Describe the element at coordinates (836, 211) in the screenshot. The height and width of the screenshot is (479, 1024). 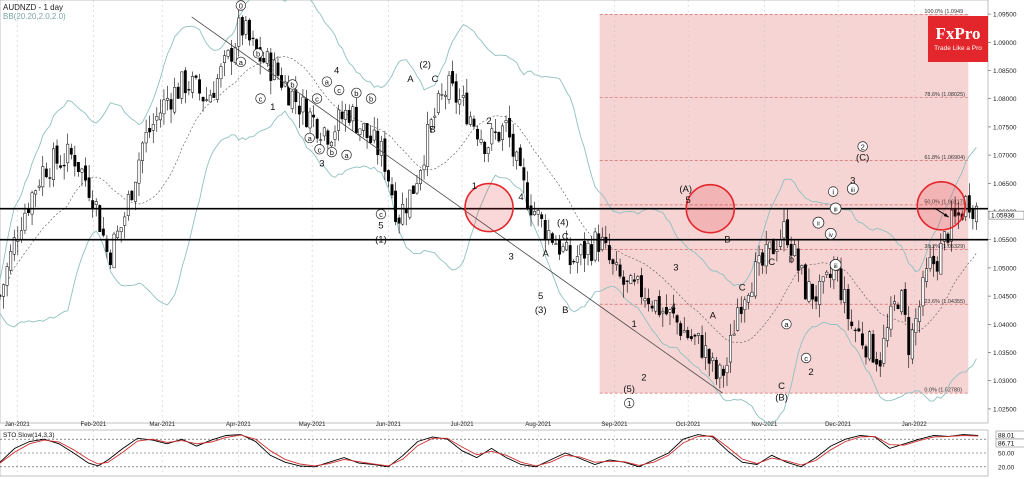
I see `wave-label: iii` at that location.